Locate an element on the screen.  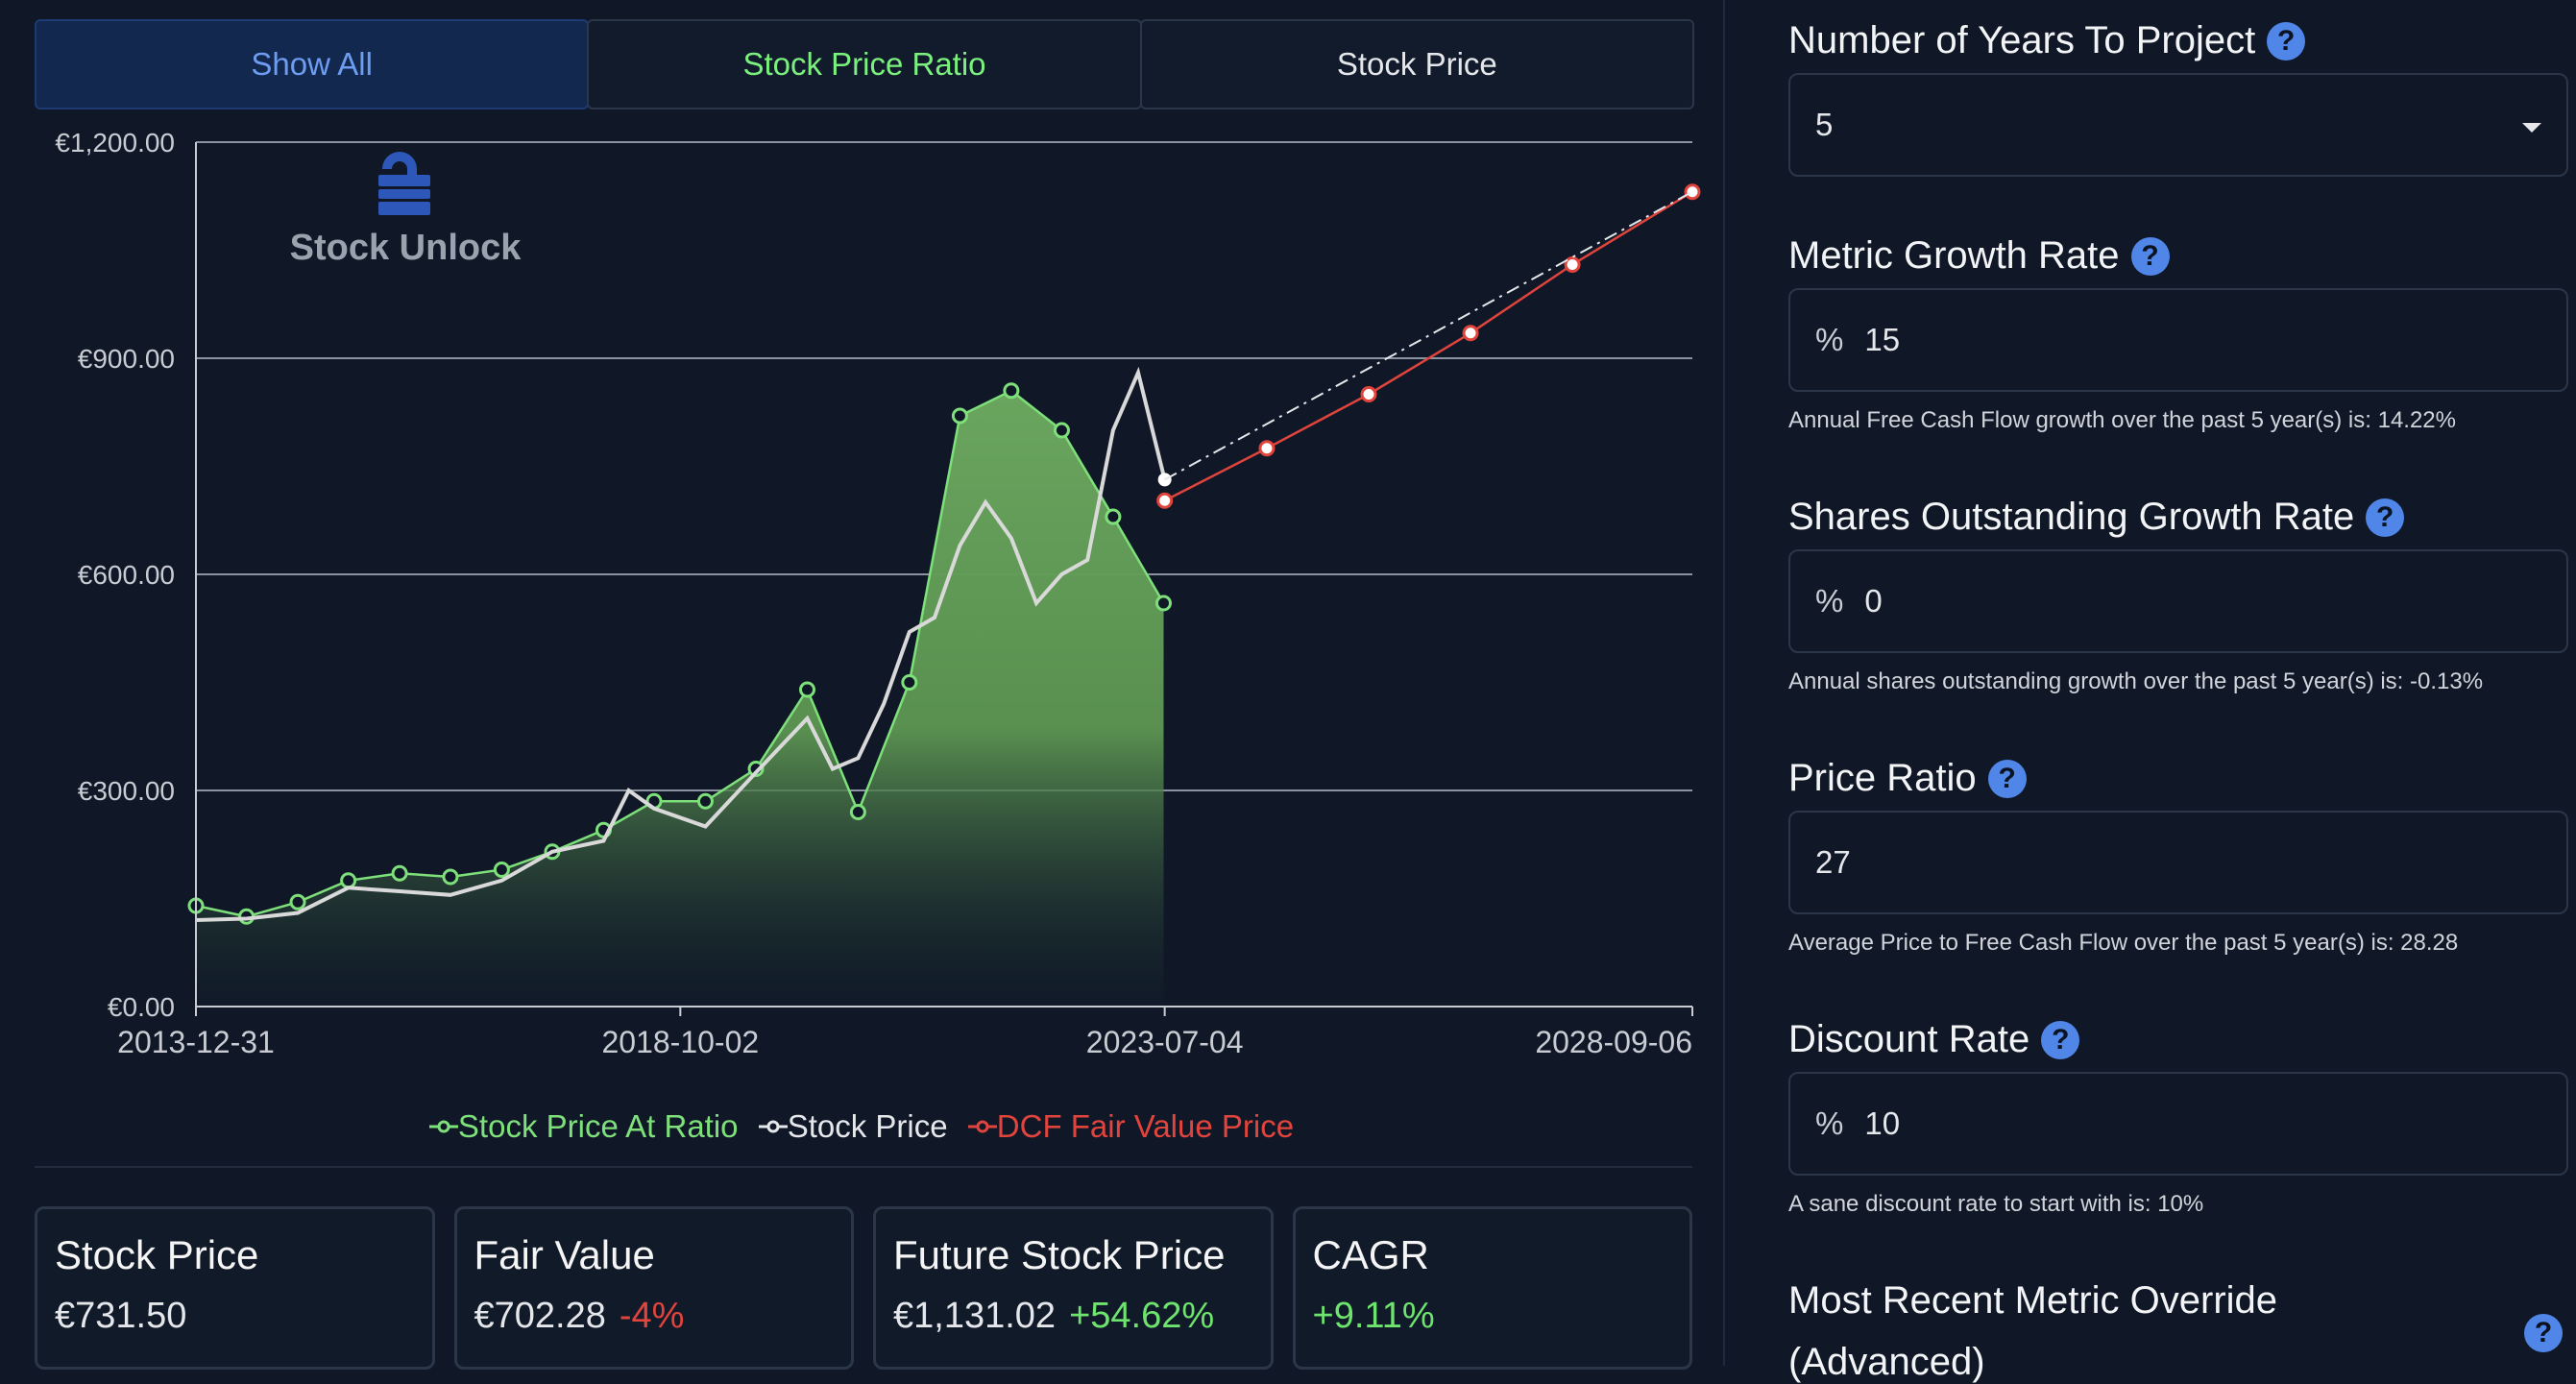
y-tick-label: €1,200.00 is located at coordinates (115, 143).